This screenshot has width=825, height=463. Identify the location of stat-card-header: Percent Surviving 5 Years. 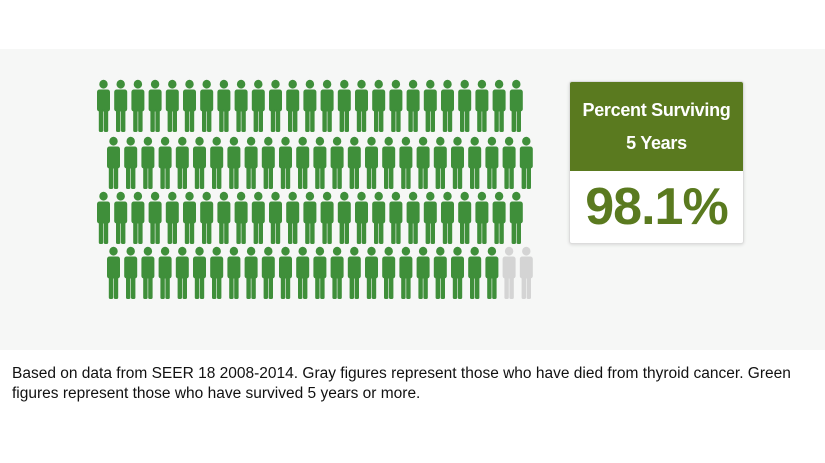
(656, 126).